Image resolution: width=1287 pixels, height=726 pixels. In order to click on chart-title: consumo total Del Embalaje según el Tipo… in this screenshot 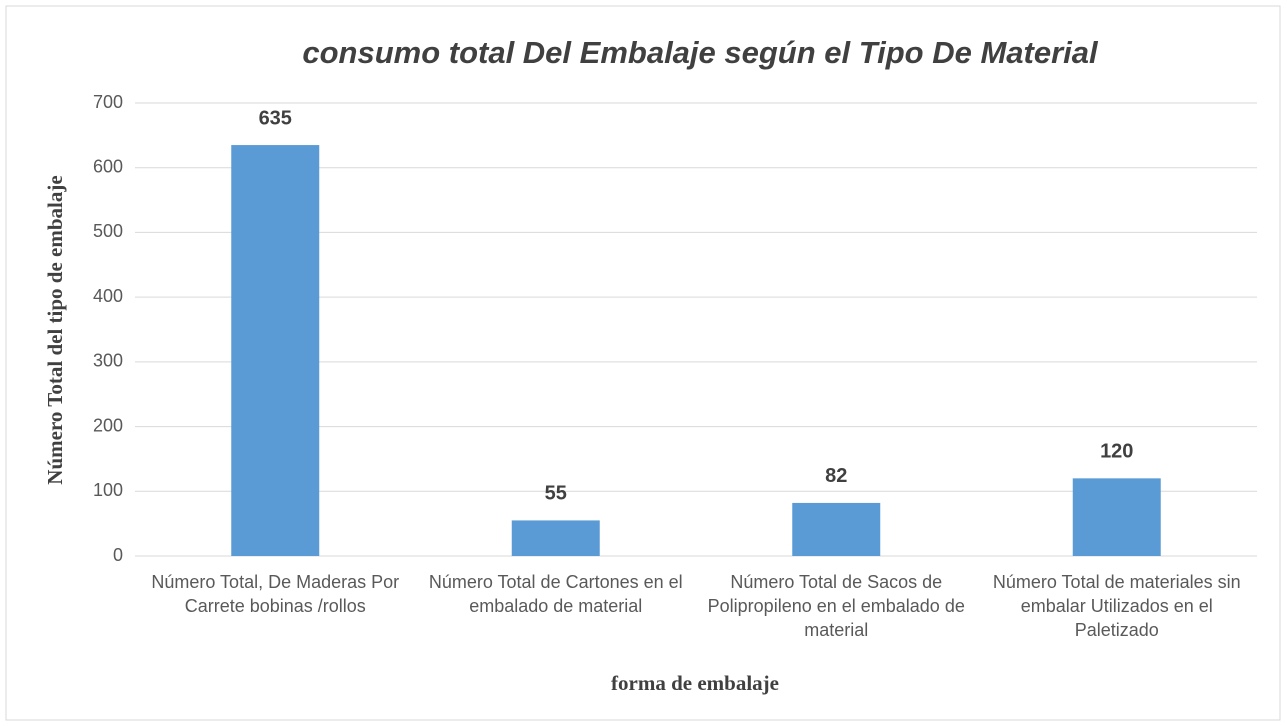, I will do `click(700, 52)`.